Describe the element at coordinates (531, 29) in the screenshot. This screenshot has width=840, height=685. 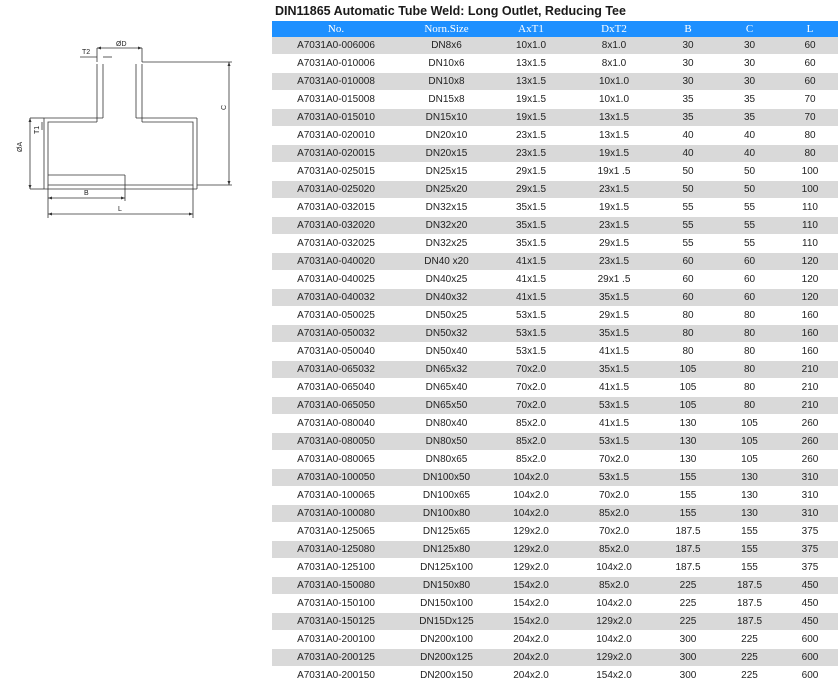
I see `col-header-axt1: AxT1` at that location.